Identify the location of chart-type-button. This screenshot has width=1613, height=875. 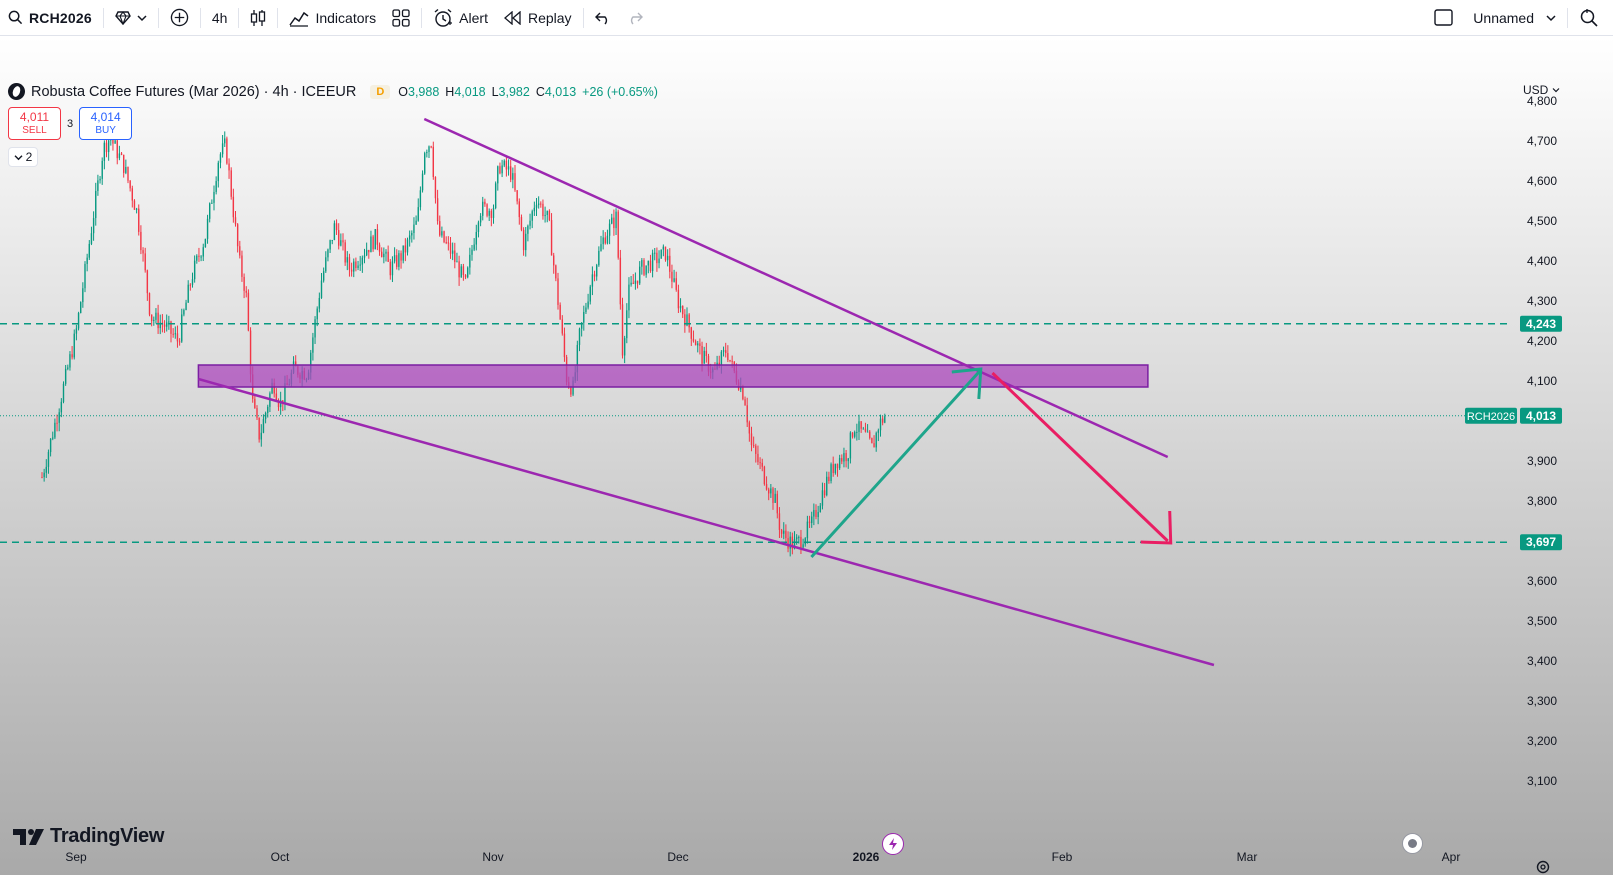
(258, 18).